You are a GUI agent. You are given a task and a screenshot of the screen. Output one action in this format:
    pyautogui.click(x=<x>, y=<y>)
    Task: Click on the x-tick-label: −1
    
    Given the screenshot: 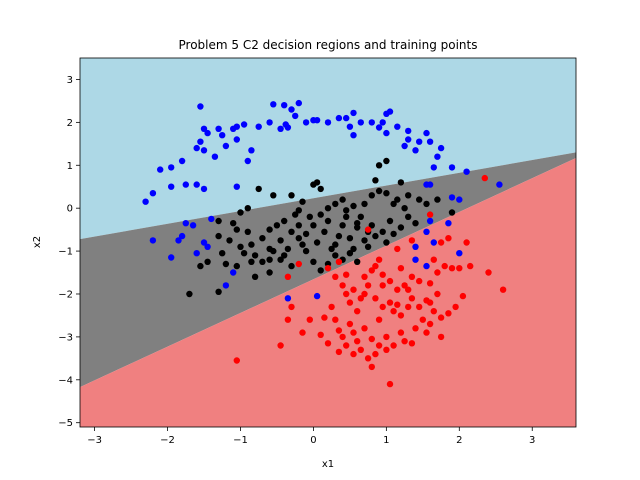 What is the action you would take?
    pyautogui.click(x=240, y=440)
    